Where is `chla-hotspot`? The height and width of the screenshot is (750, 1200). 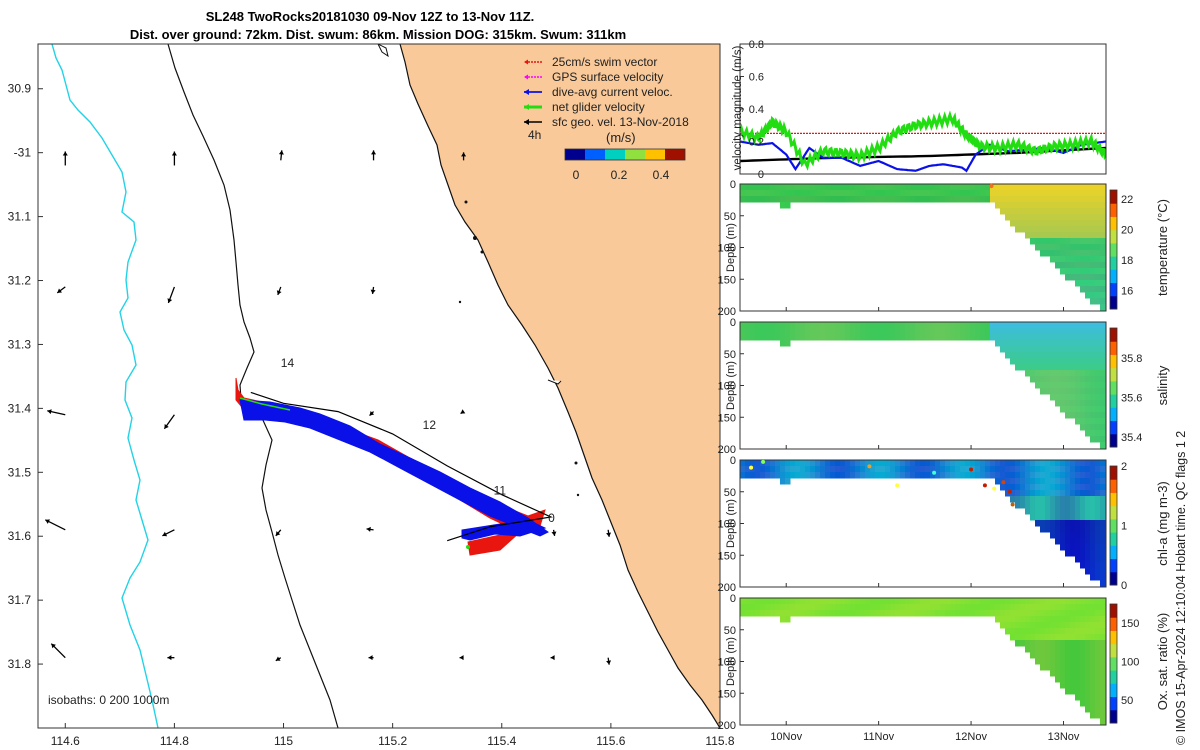
chla-hotspot is located at coordinates (1012, 504).